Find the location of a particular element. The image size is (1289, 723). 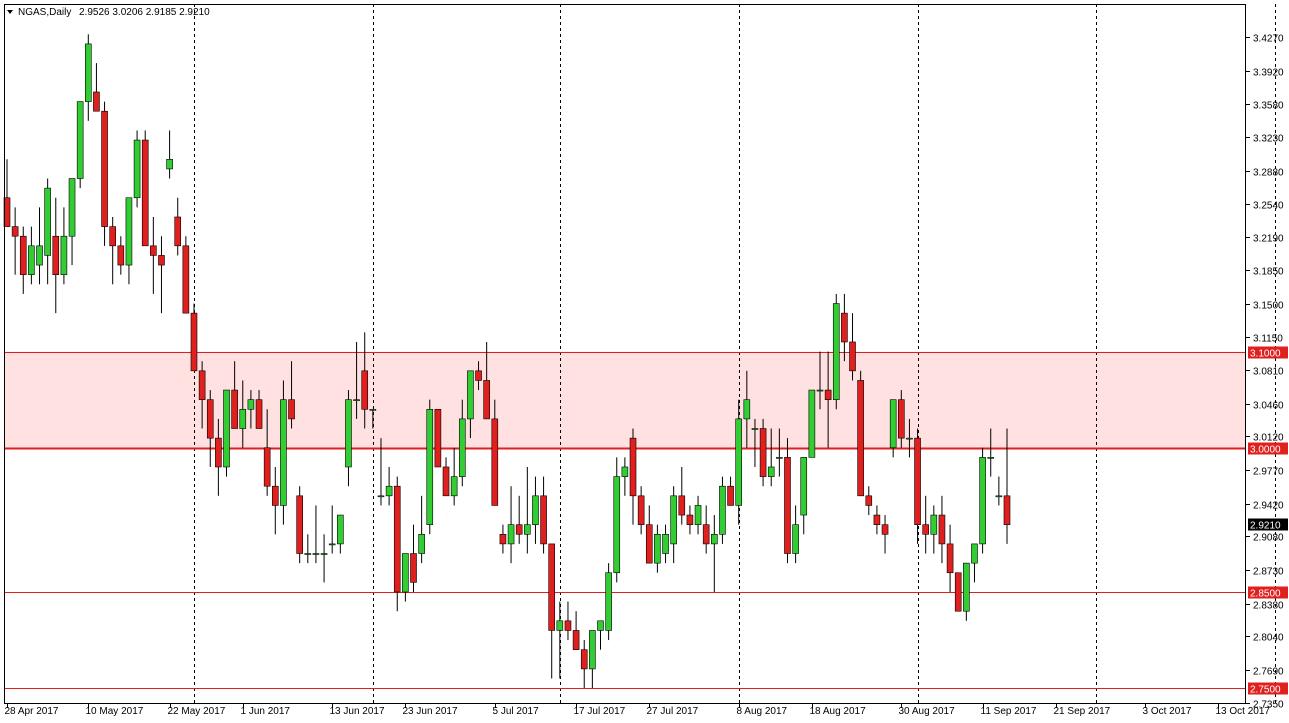

symbol-label: NGAS,Daily is located at coordinates (44, 12).